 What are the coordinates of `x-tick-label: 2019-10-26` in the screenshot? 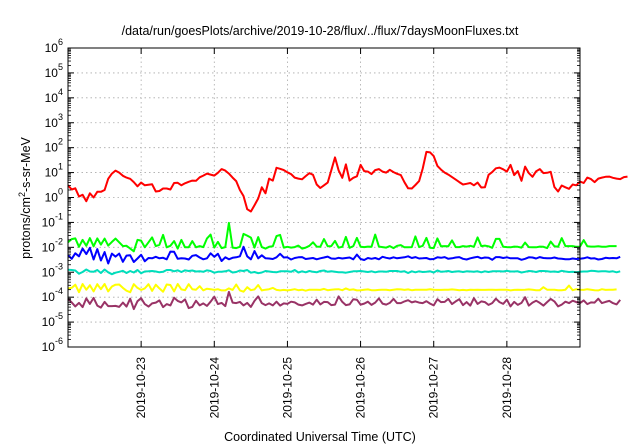 It's located at (361, 388).